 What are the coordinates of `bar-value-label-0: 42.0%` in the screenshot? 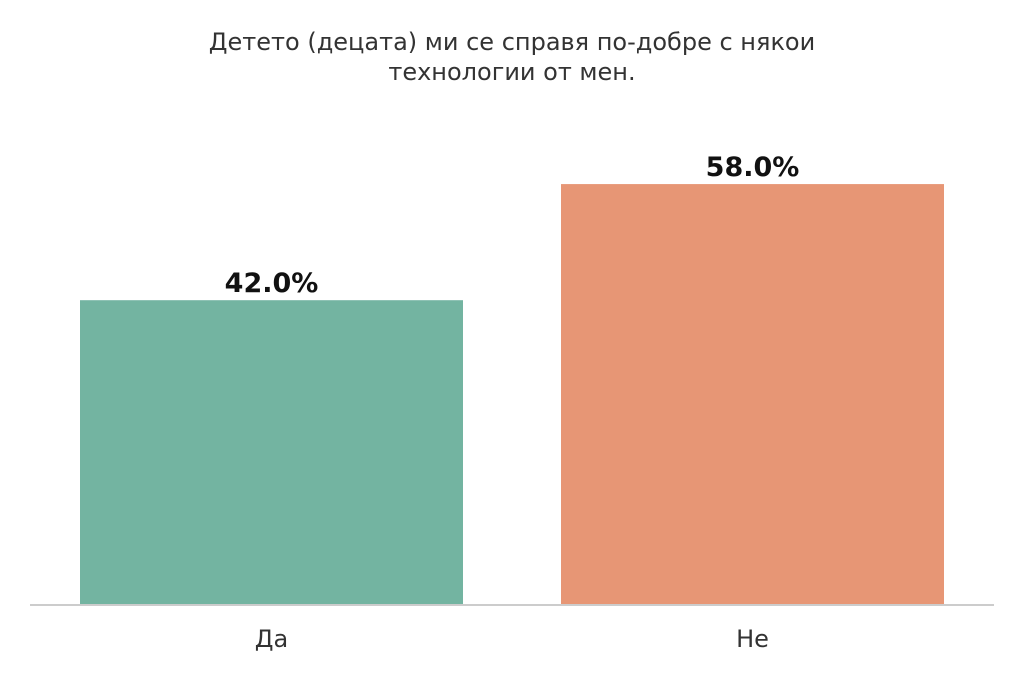 It's located at (272, 283).